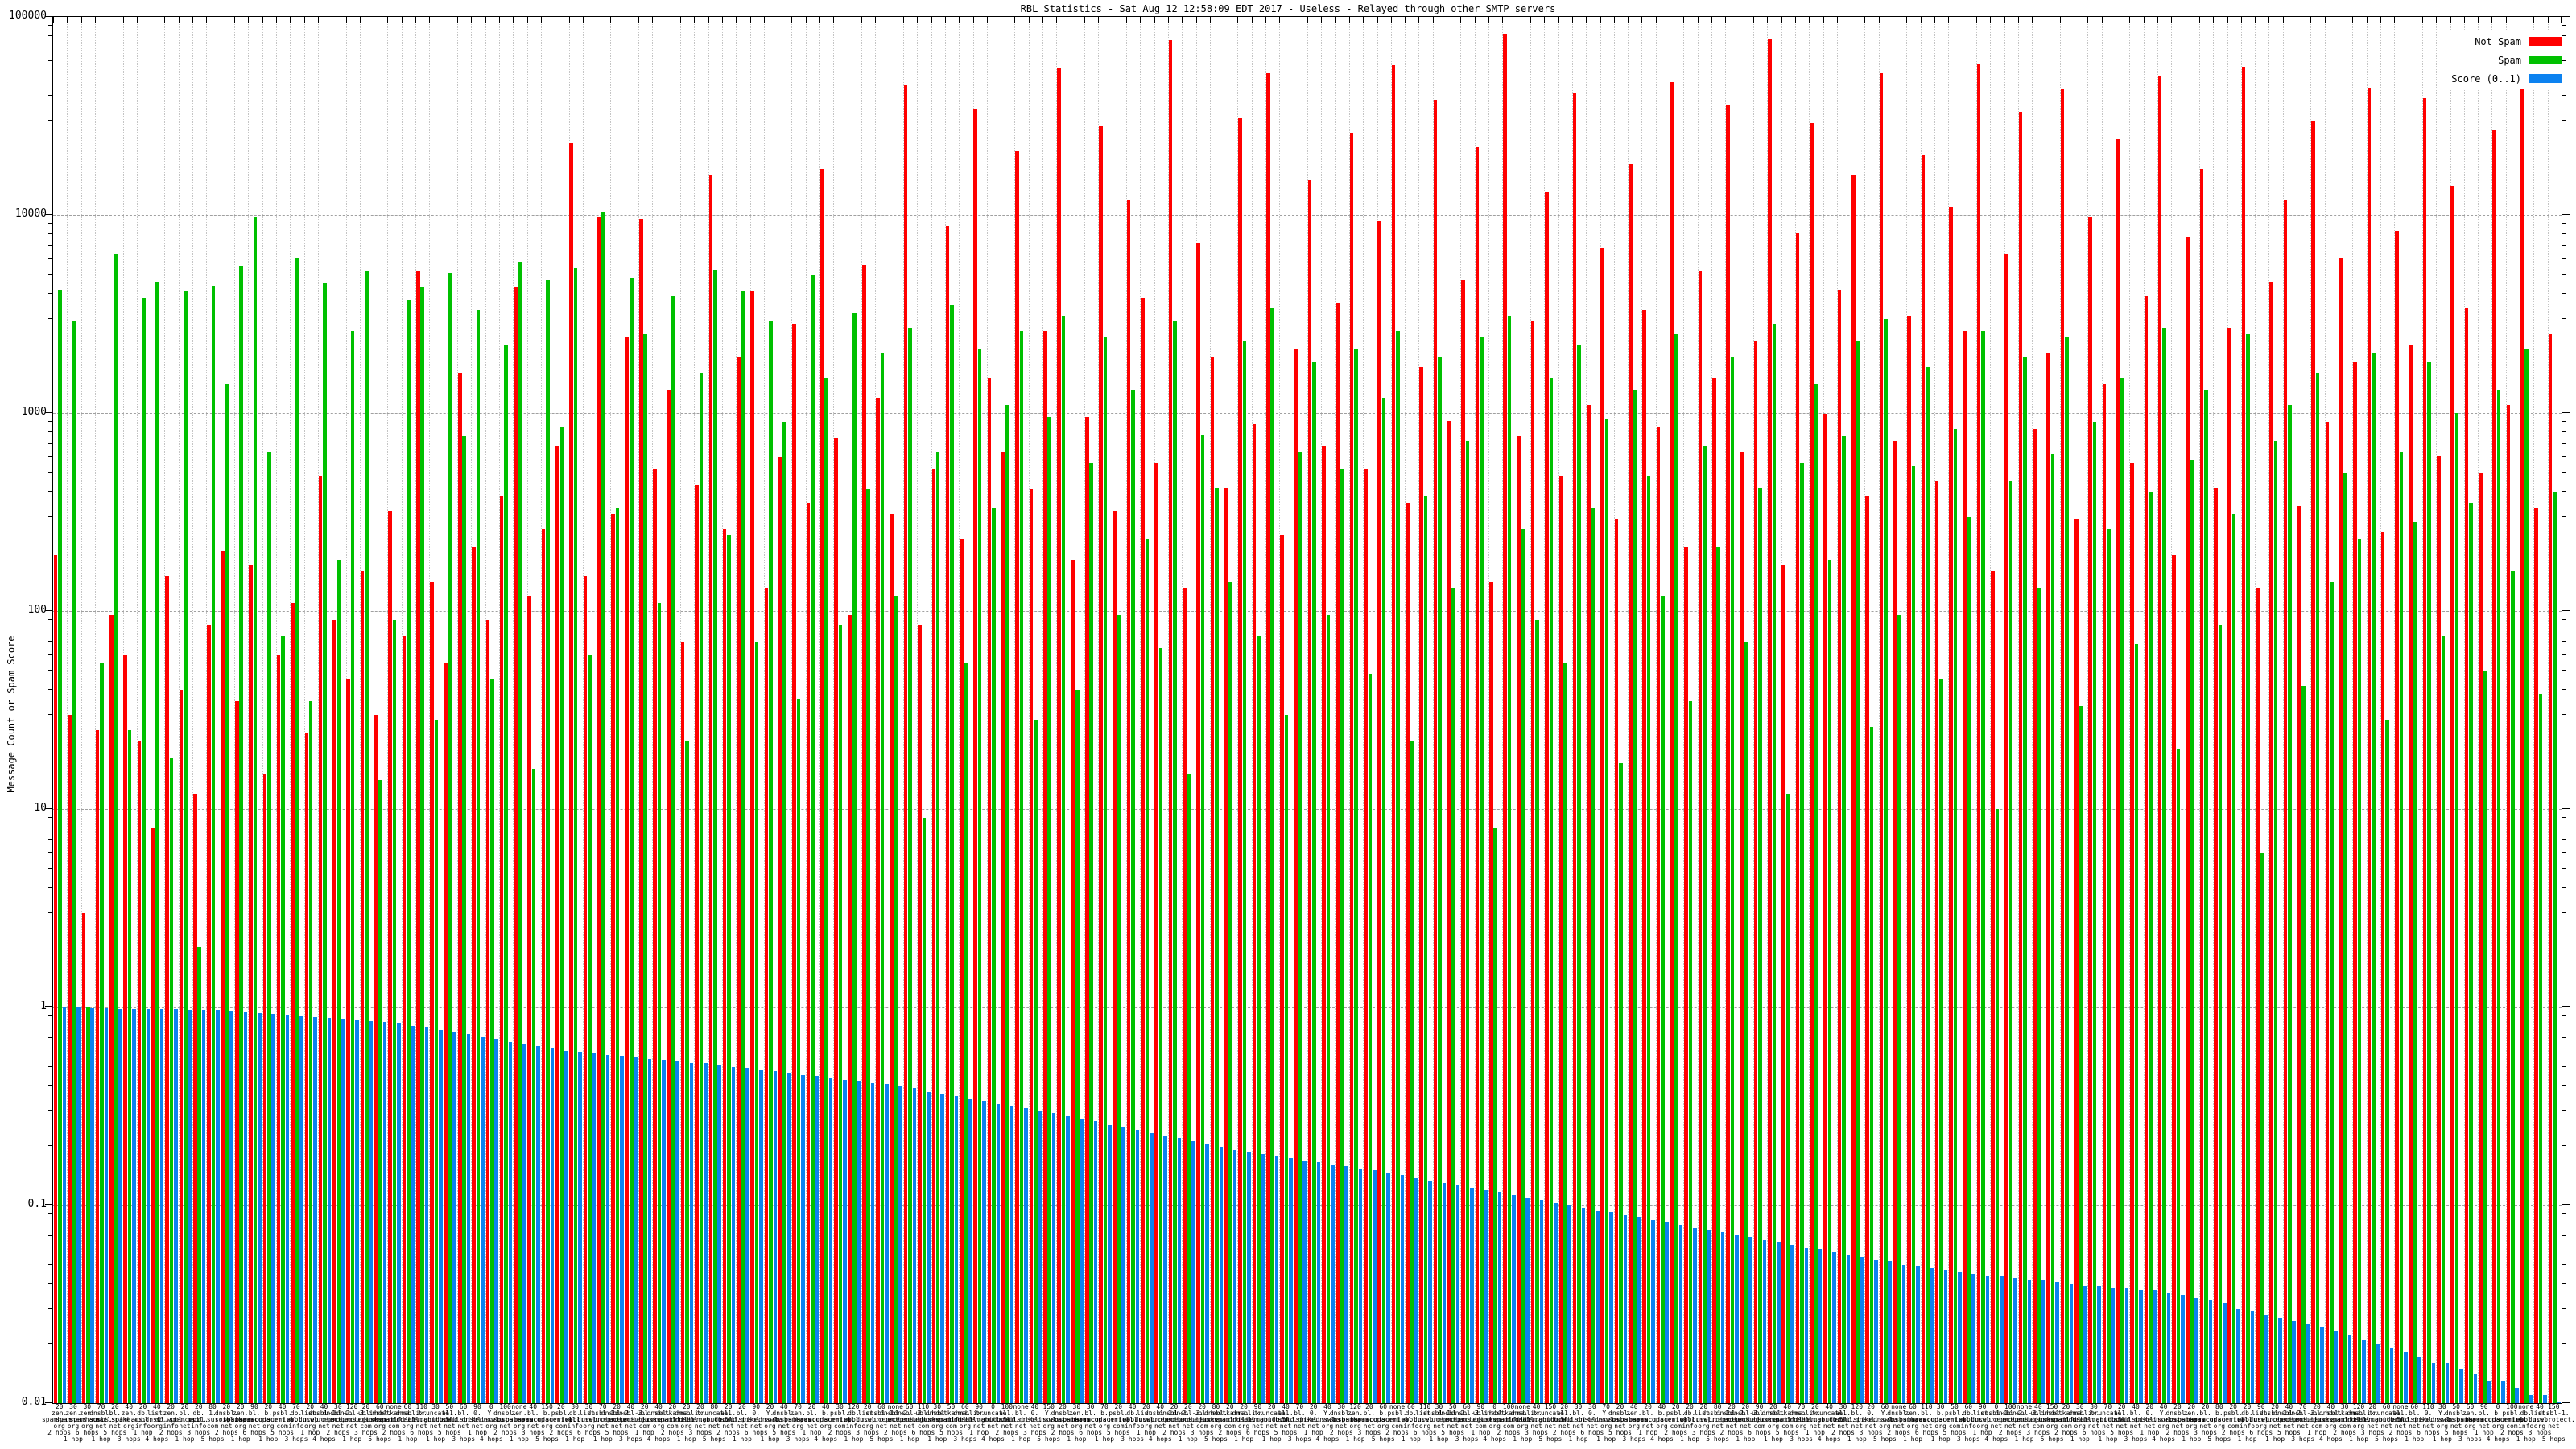  Describe the element at coordinates (1856, 1423) in the screenshot. I see `x-group-label: 120 bl. mailspike. net 1 hop` at that location.